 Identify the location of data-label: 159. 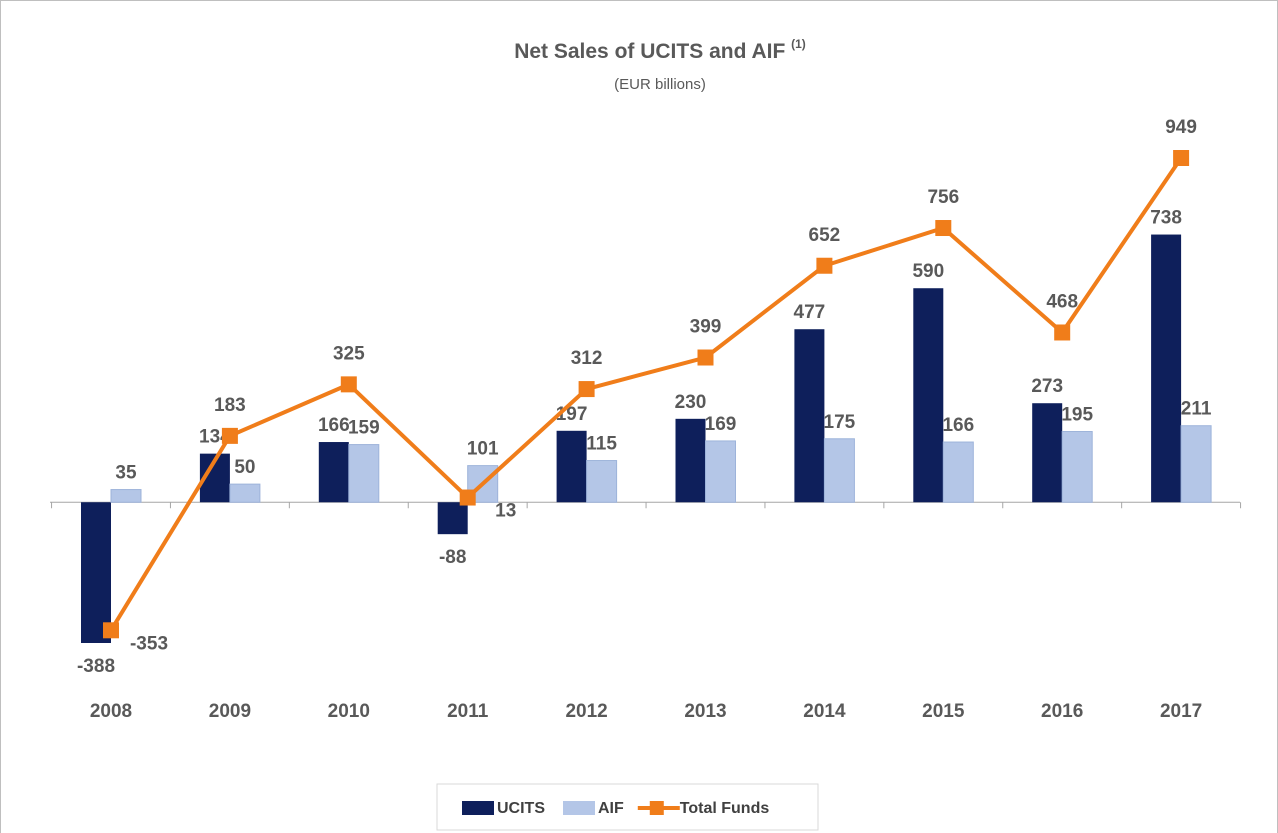
(364, 428).